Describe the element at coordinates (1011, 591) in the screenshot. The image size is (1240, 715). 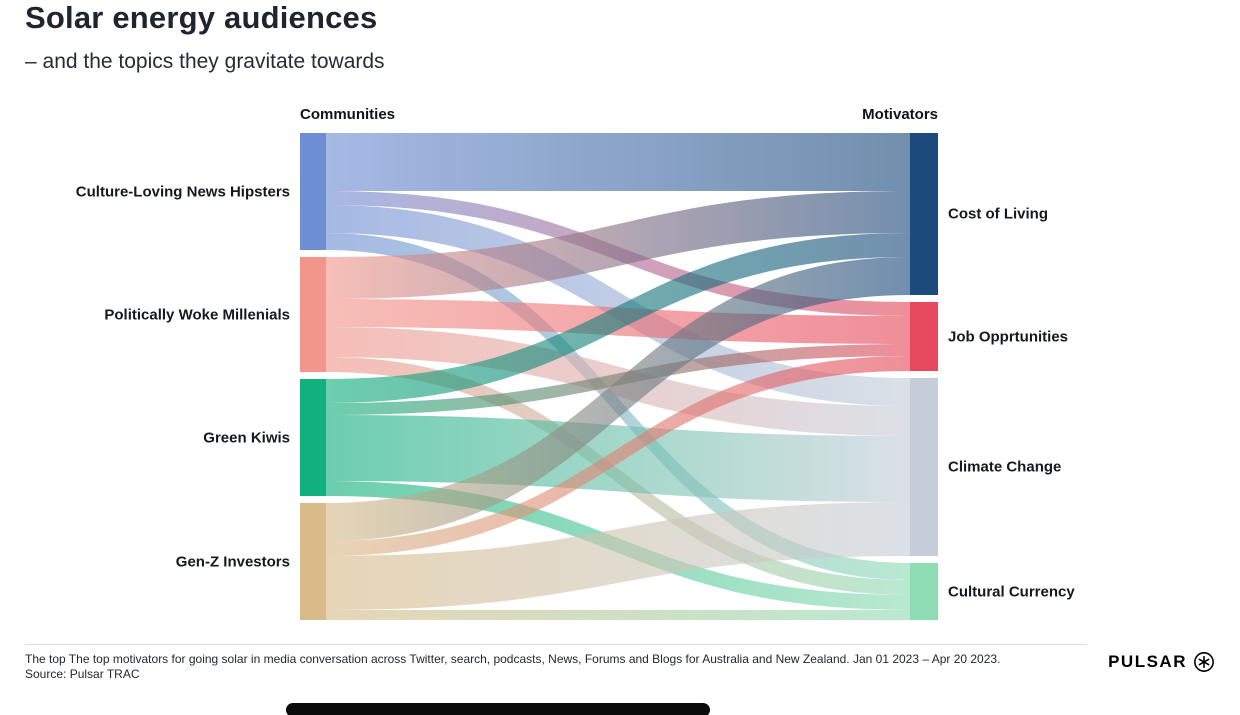
I see `motivator-label-cultural-currency: Cultural Currency` at that location.